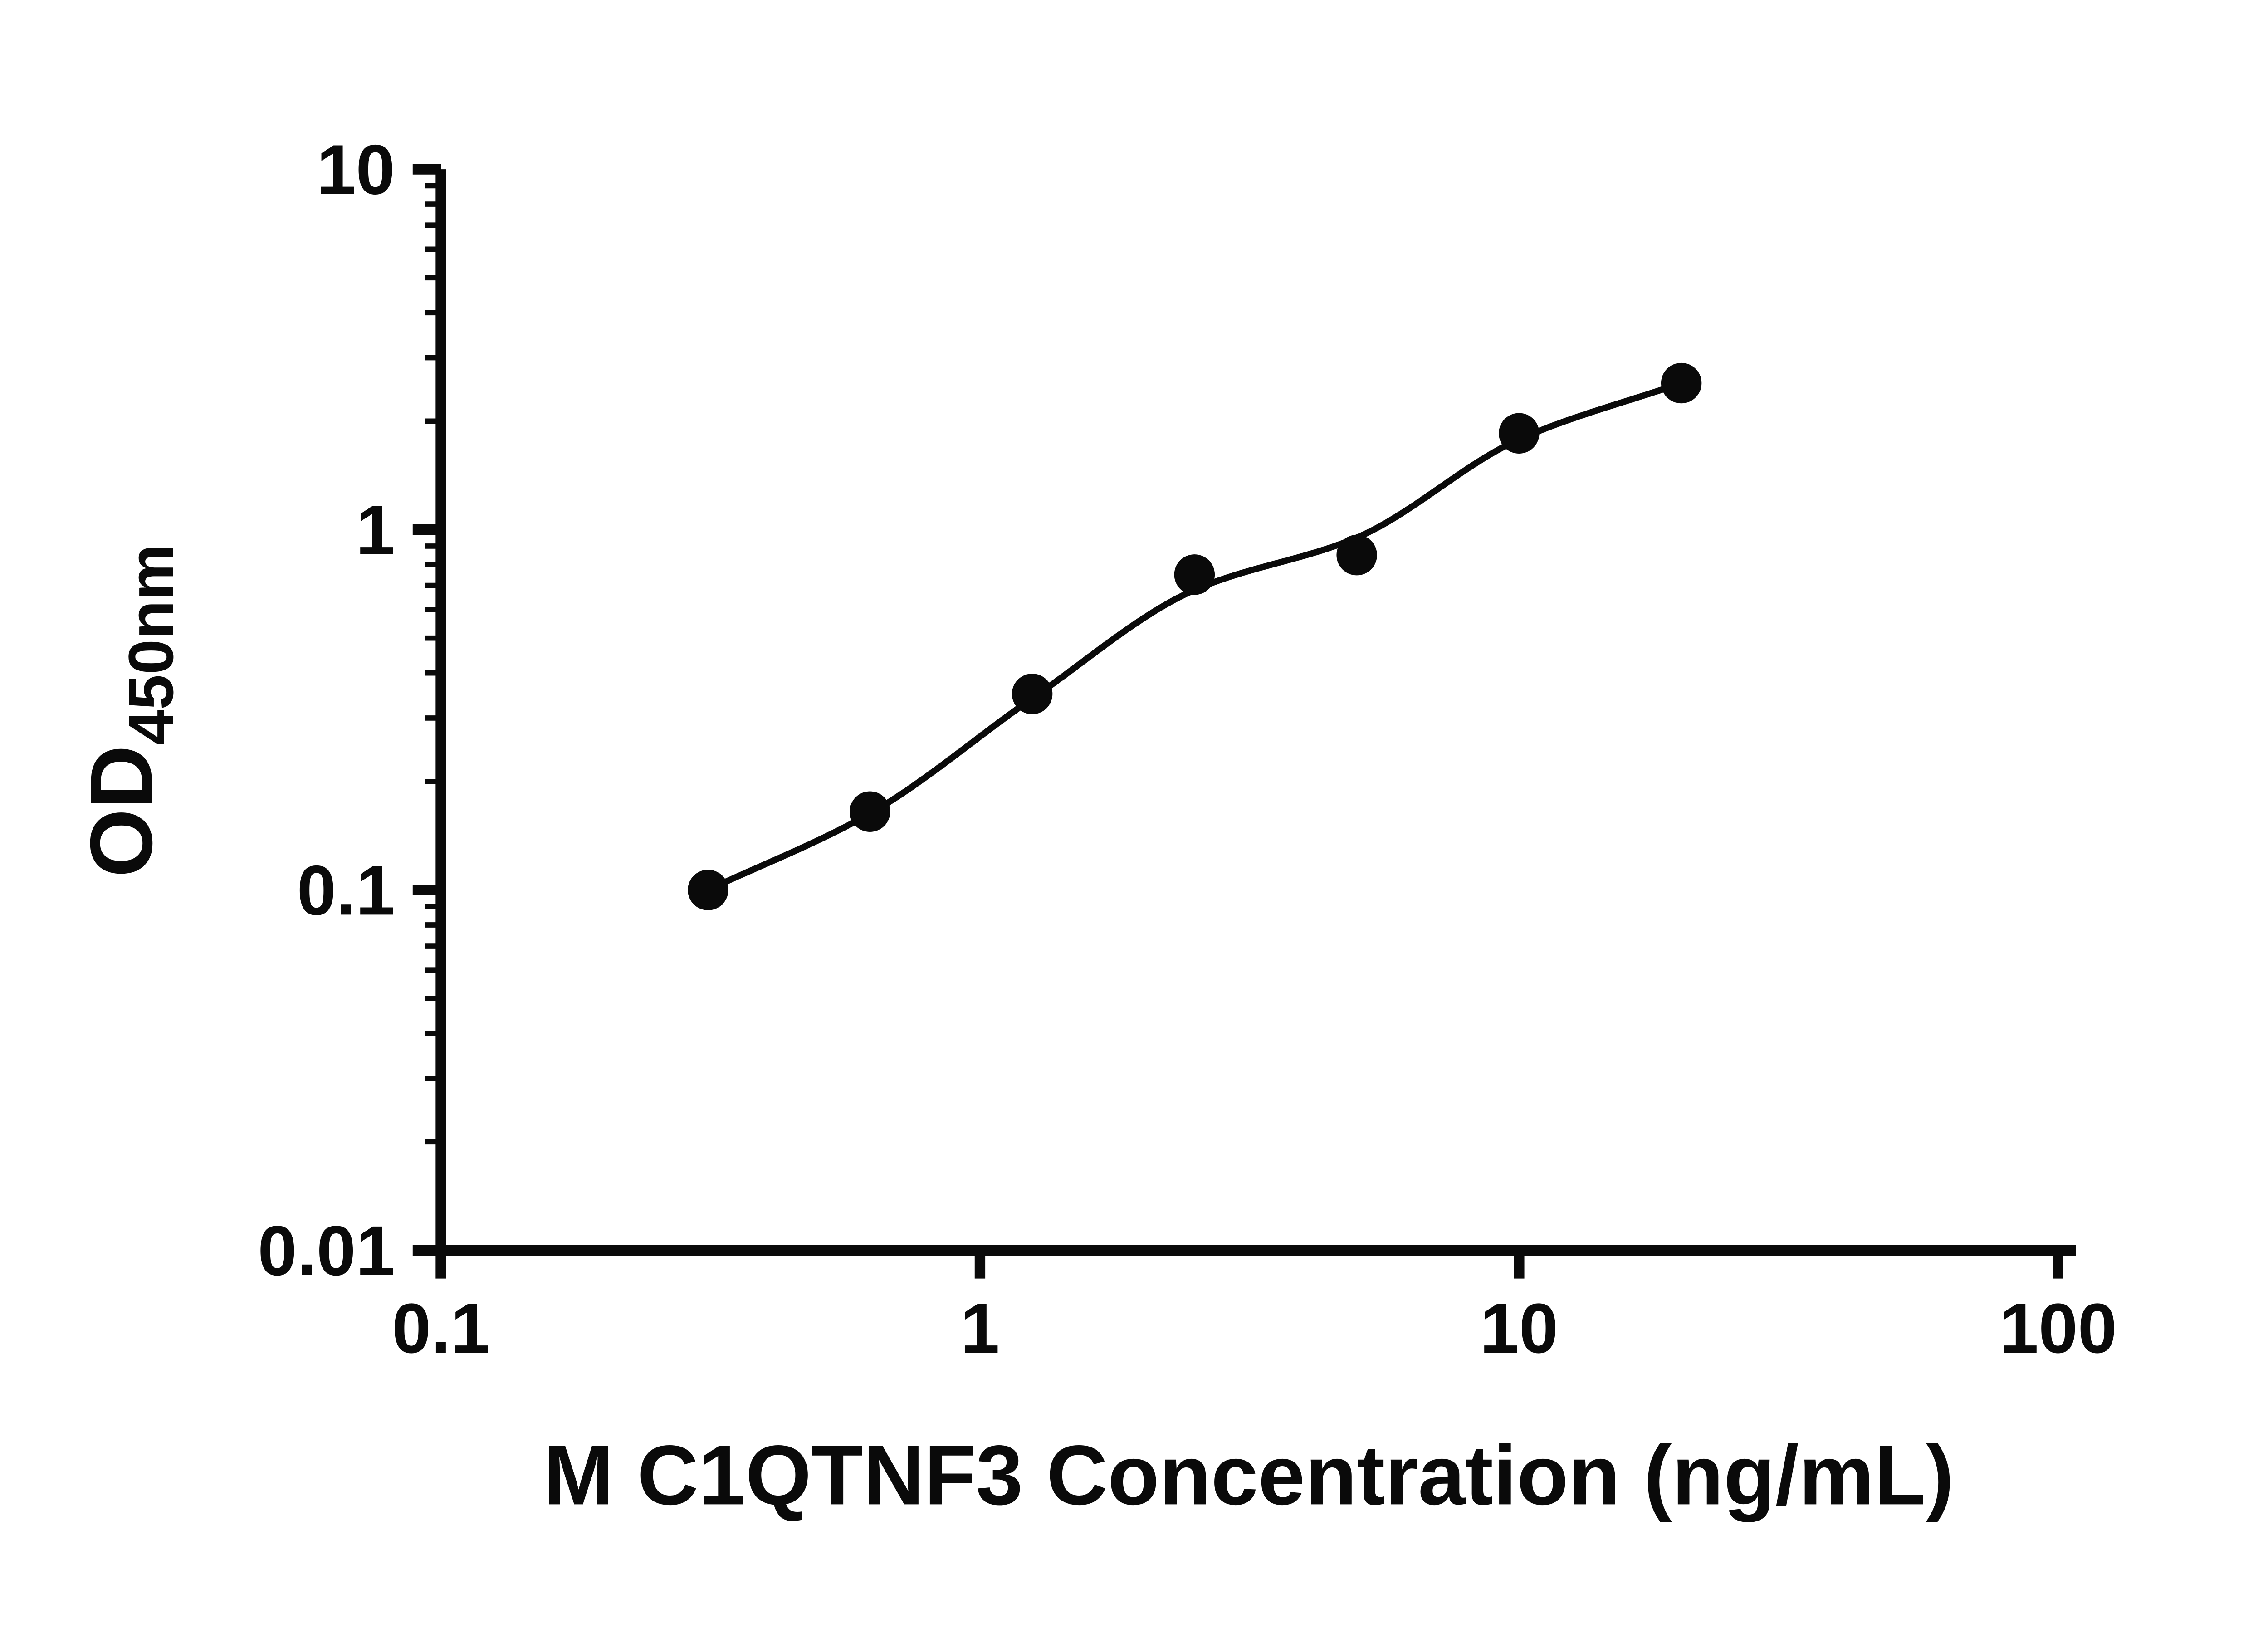 The image size is (2268, 1633). Describe the element at coordinates (1249, 1475) in the screenshot. I see `x-axis-title: M C1QTNF3 Concentration (ng/mL)` at that location.